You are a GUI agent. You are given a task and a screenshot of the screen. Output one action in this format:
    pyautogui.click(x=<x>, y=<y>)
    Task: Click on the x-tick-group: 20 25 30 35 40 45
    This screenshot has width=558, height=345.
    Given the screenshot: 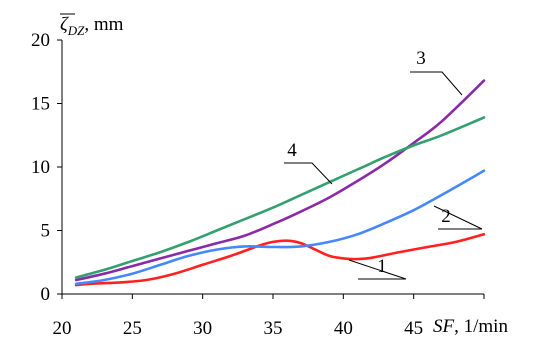 What is the action you would take?
    pyautogui.click(x=269, y=316)
    